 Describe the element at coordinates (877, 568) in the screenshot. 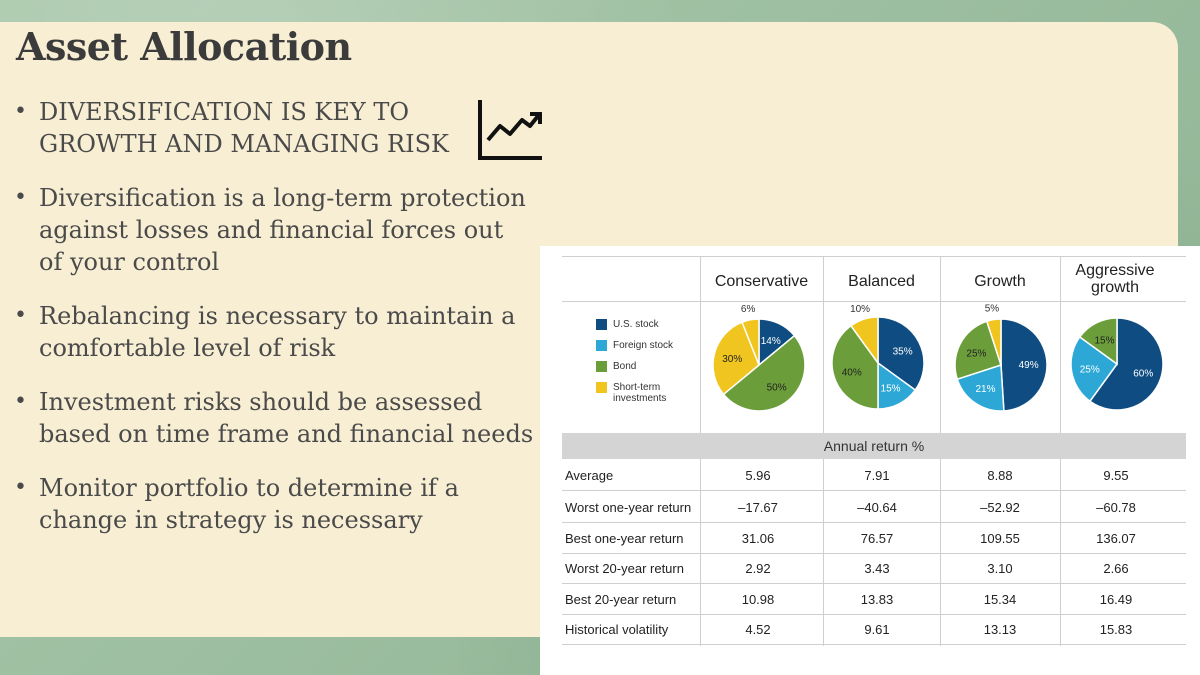

I see `table-cell: 3.43` at that location.